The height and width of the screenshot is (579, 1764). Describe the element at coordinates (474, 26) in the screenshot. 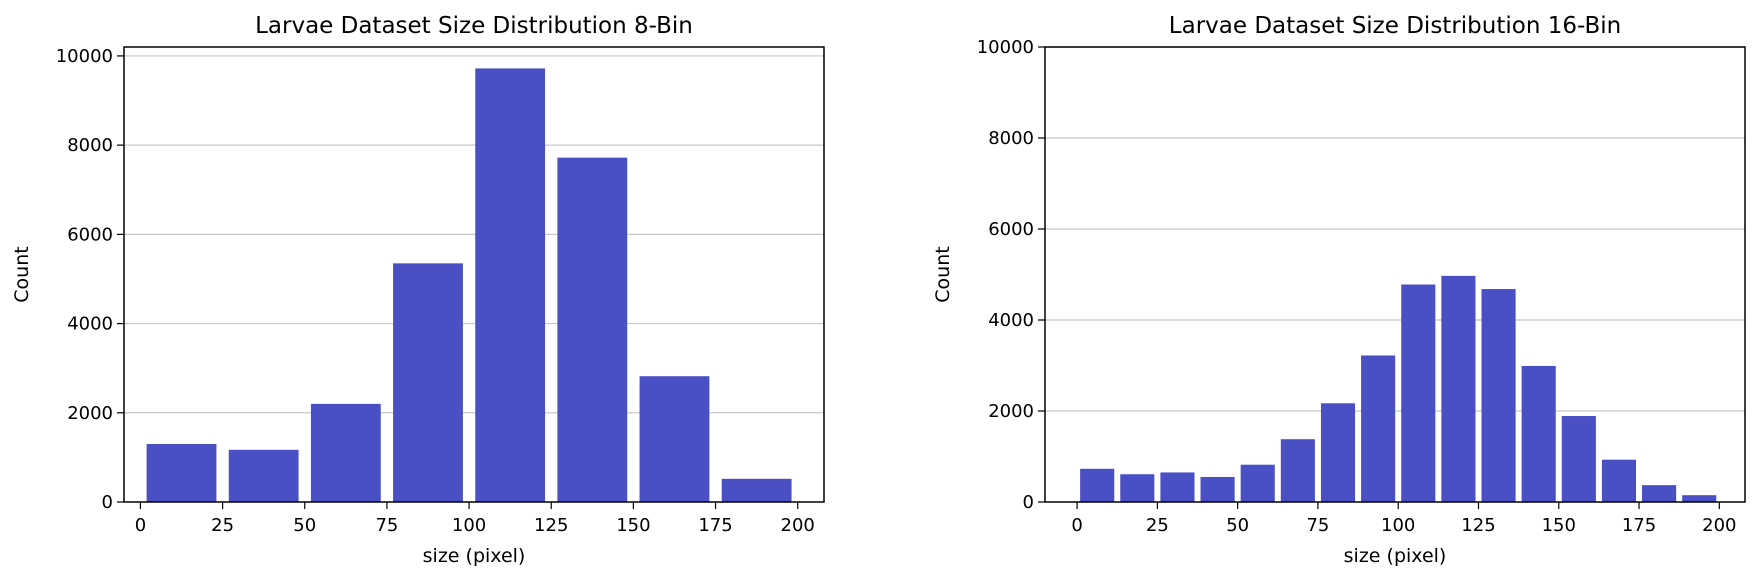

I see `chart-title: Larvae Dataset Size Distribution 8-Bin` at that location.